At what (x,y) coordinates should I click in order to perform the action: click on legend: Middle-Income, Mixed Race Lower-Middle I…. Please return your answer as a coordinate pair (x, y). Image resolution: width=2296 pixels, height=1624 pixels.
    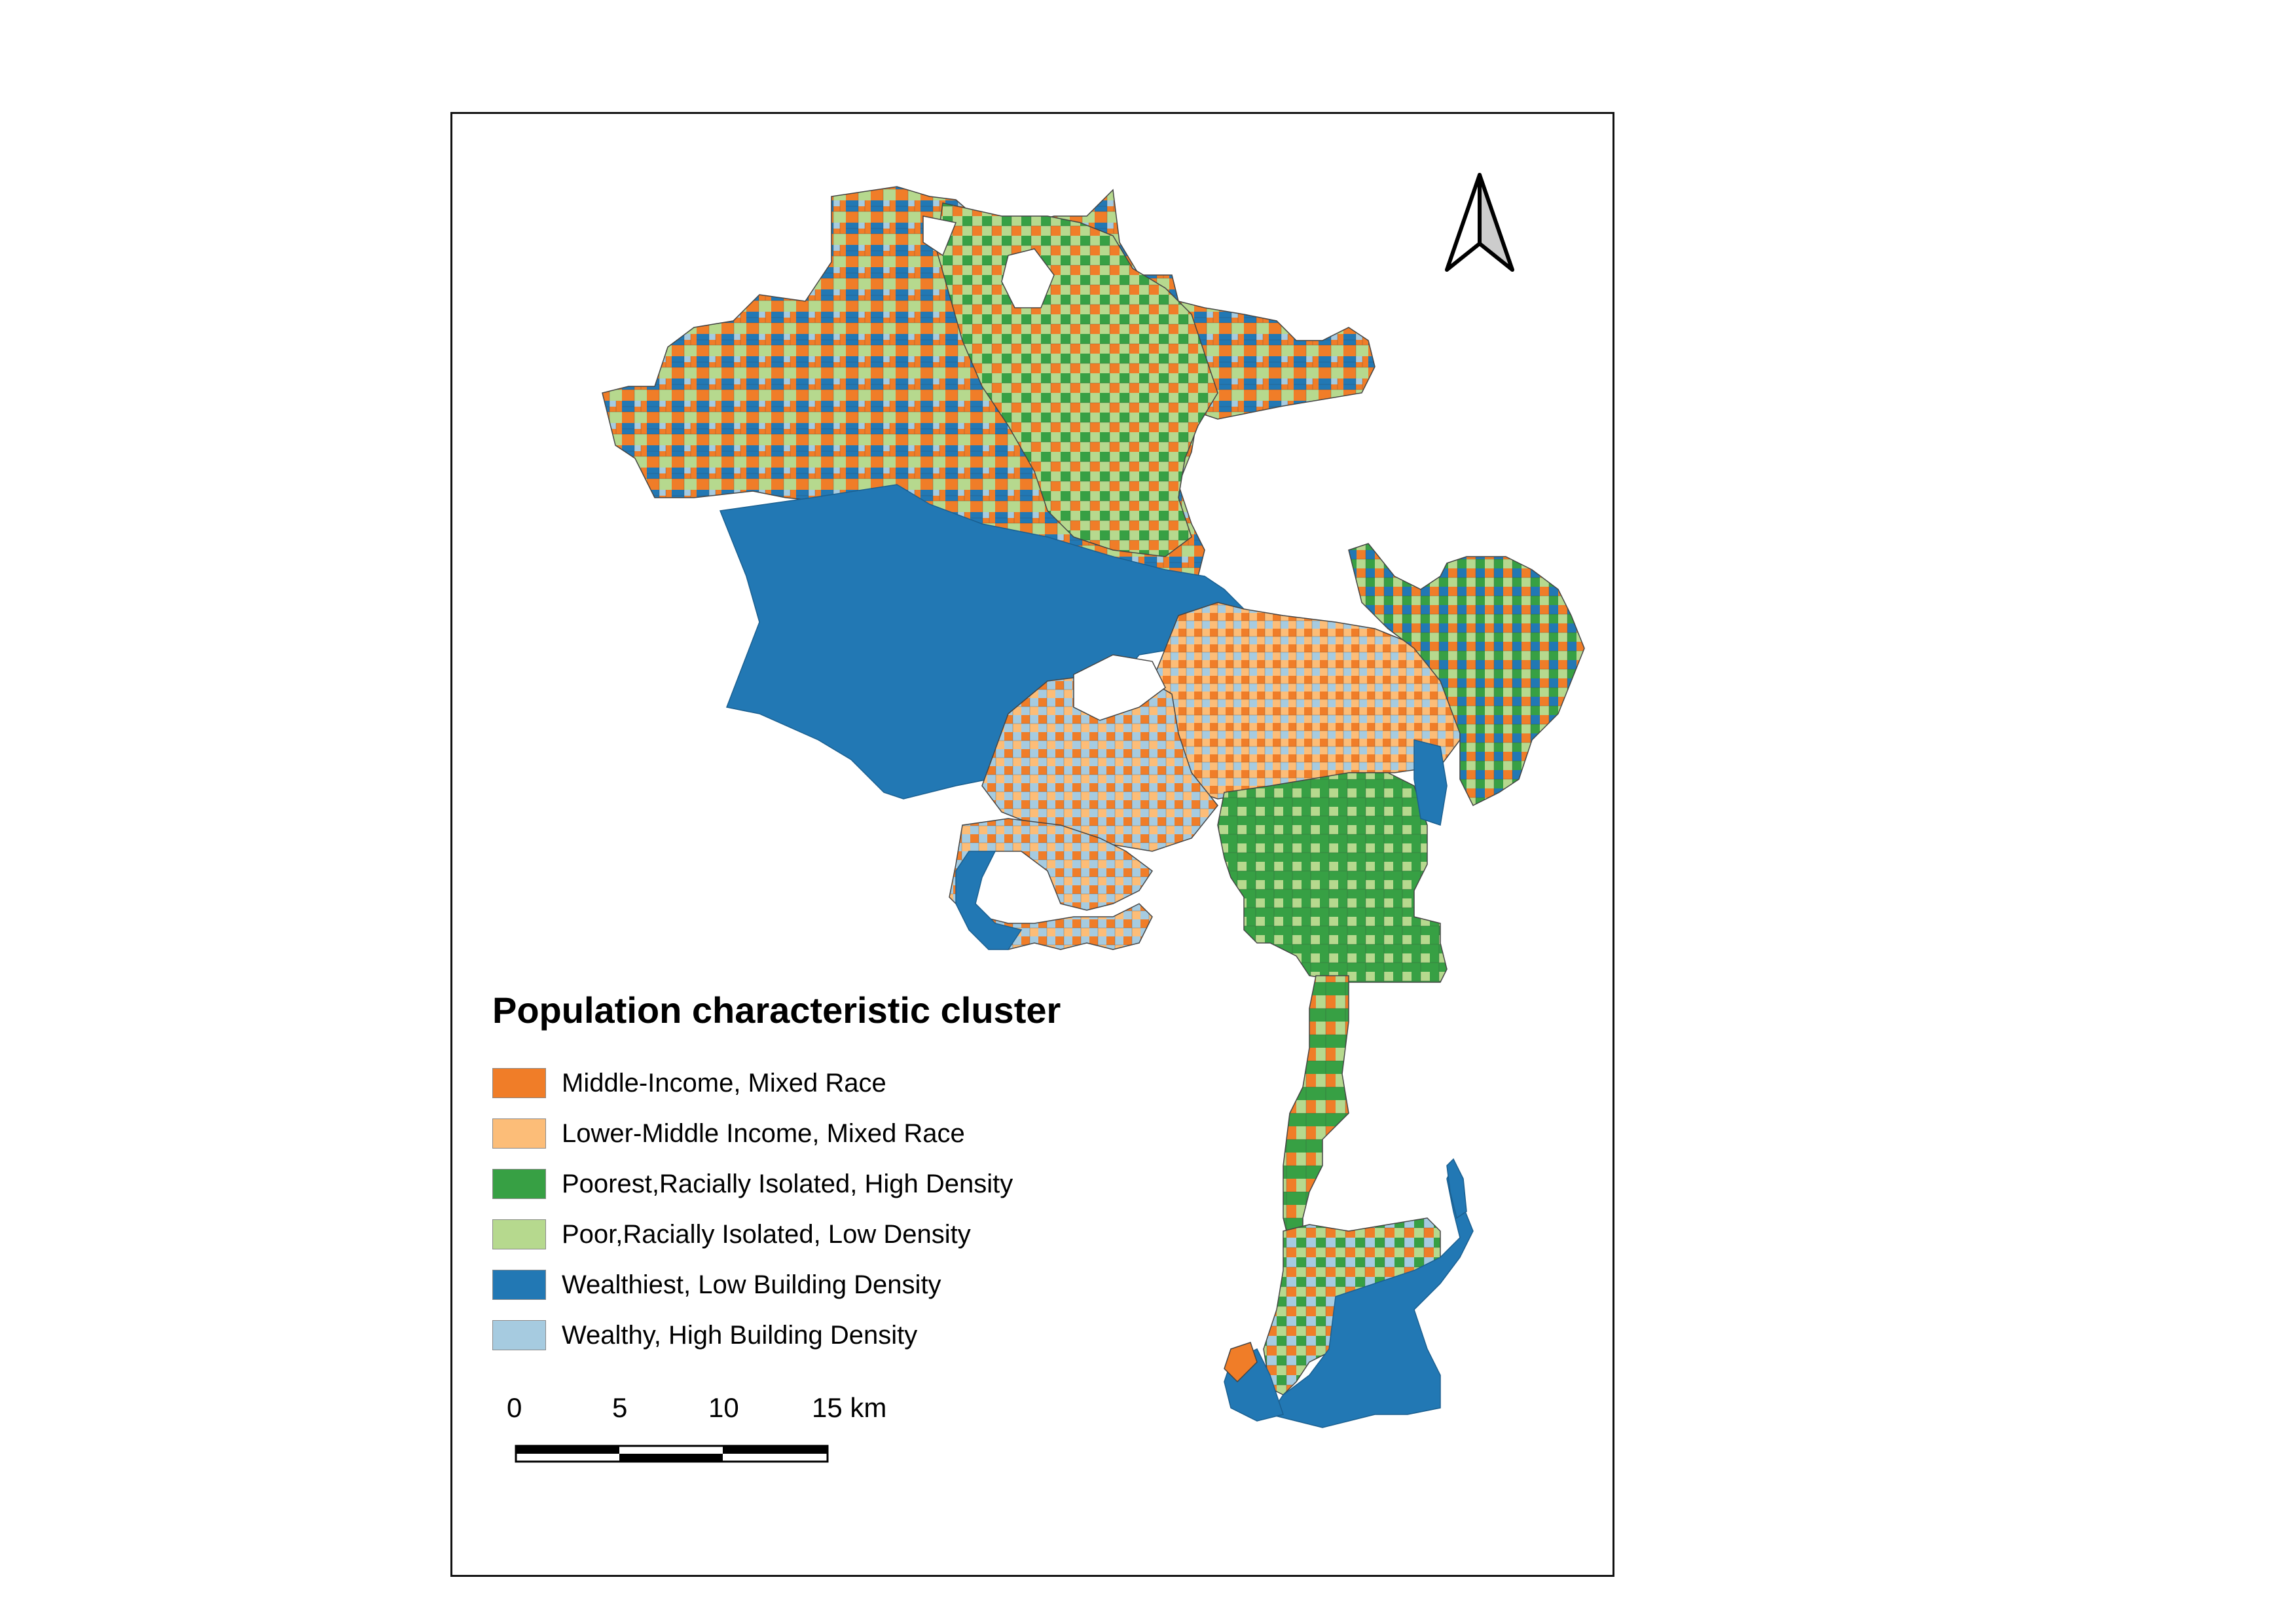
    Looking at the image, I should click on (752, 1219).